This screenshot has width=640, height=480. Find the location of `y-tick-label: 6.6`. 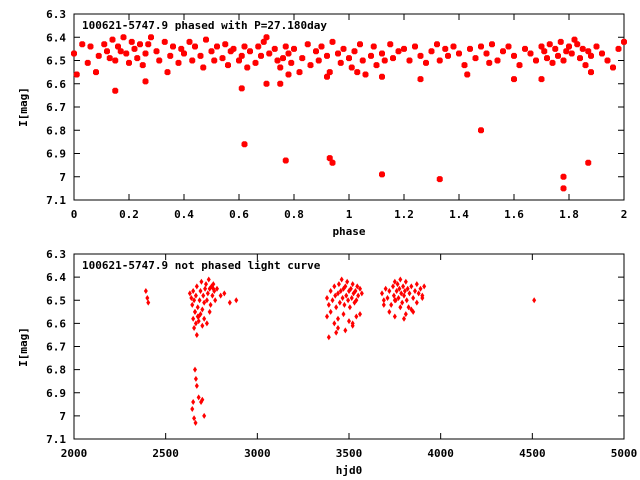

y-tick-label: 6.6 is located at coordinates (56, 84).